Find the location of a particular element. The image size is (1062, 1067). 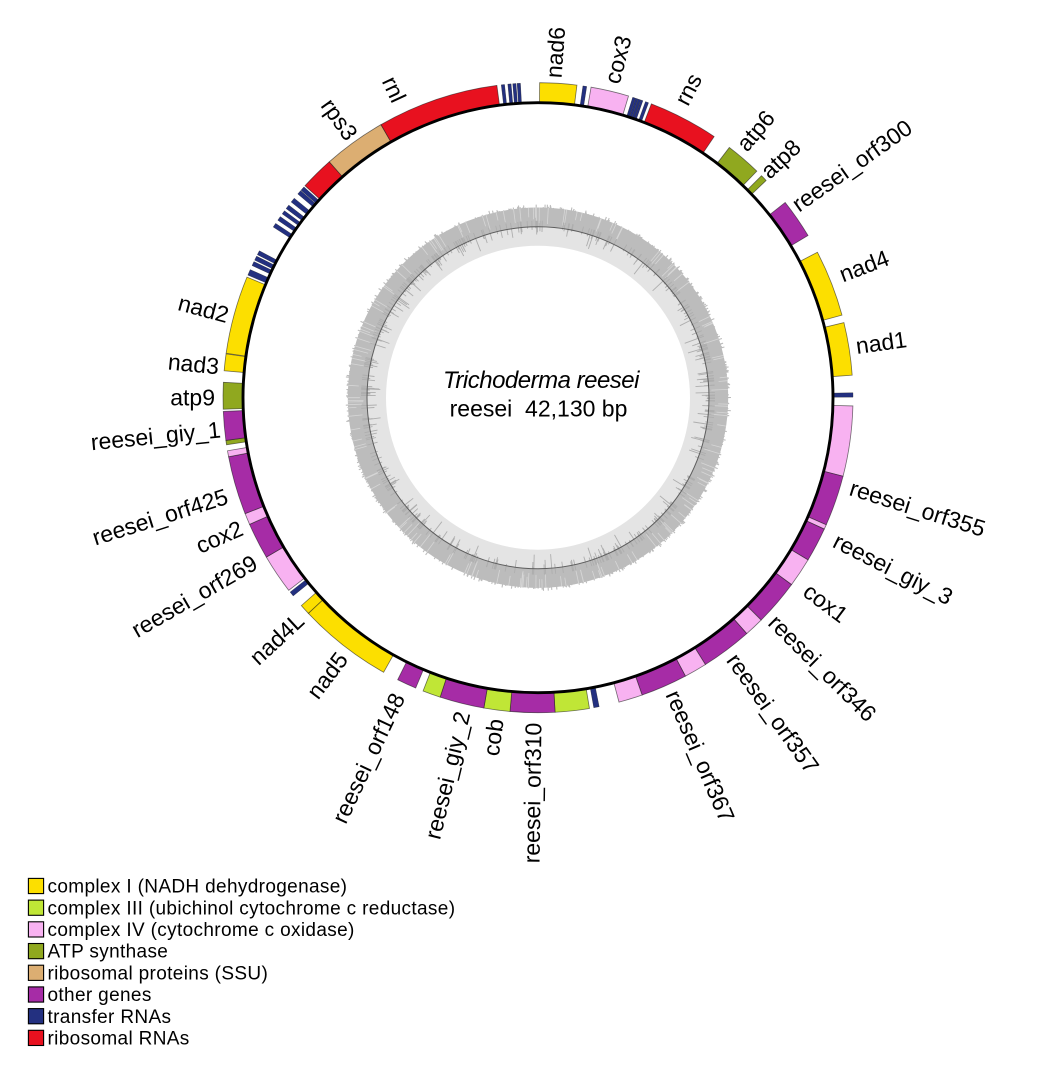

svg-text: Trichoderma reesei is located at coordinates (541, 380).